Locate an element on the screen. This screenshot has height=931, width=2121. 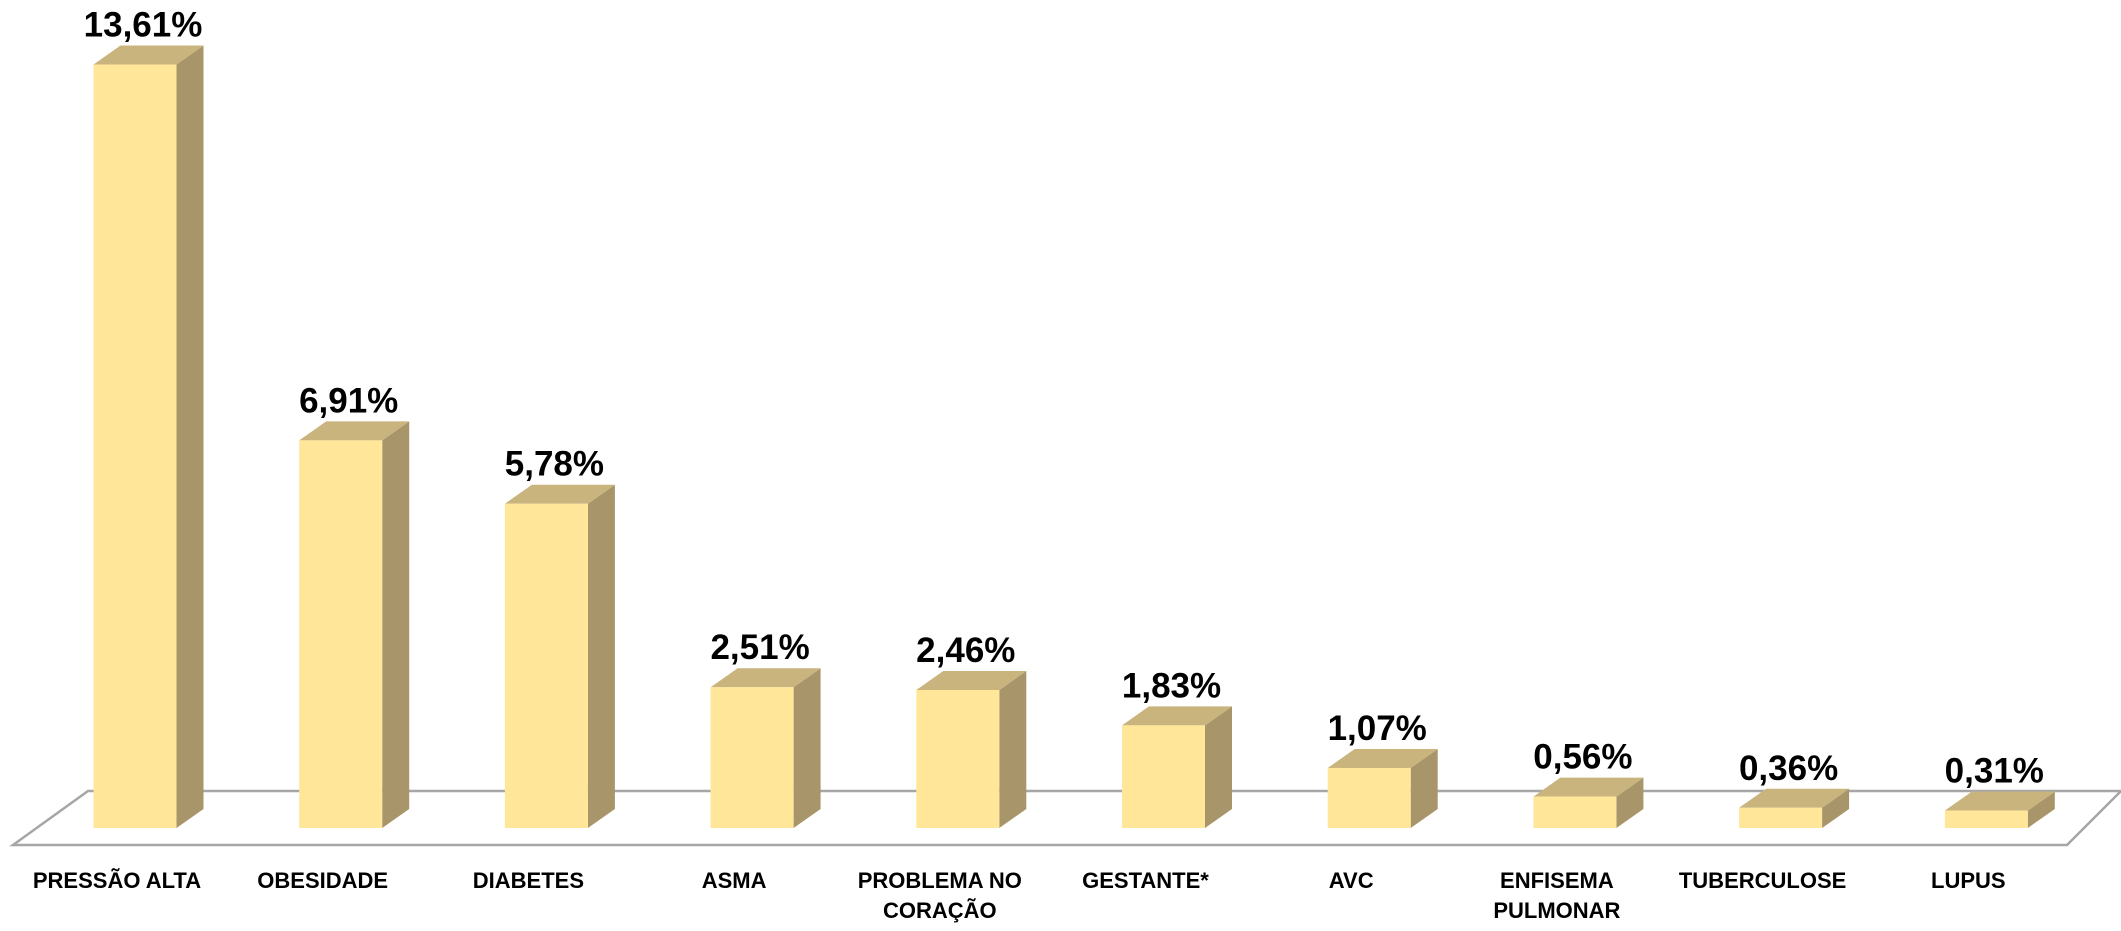
x-tick-label: OBESIDADE is located at coordinates (323, 880).